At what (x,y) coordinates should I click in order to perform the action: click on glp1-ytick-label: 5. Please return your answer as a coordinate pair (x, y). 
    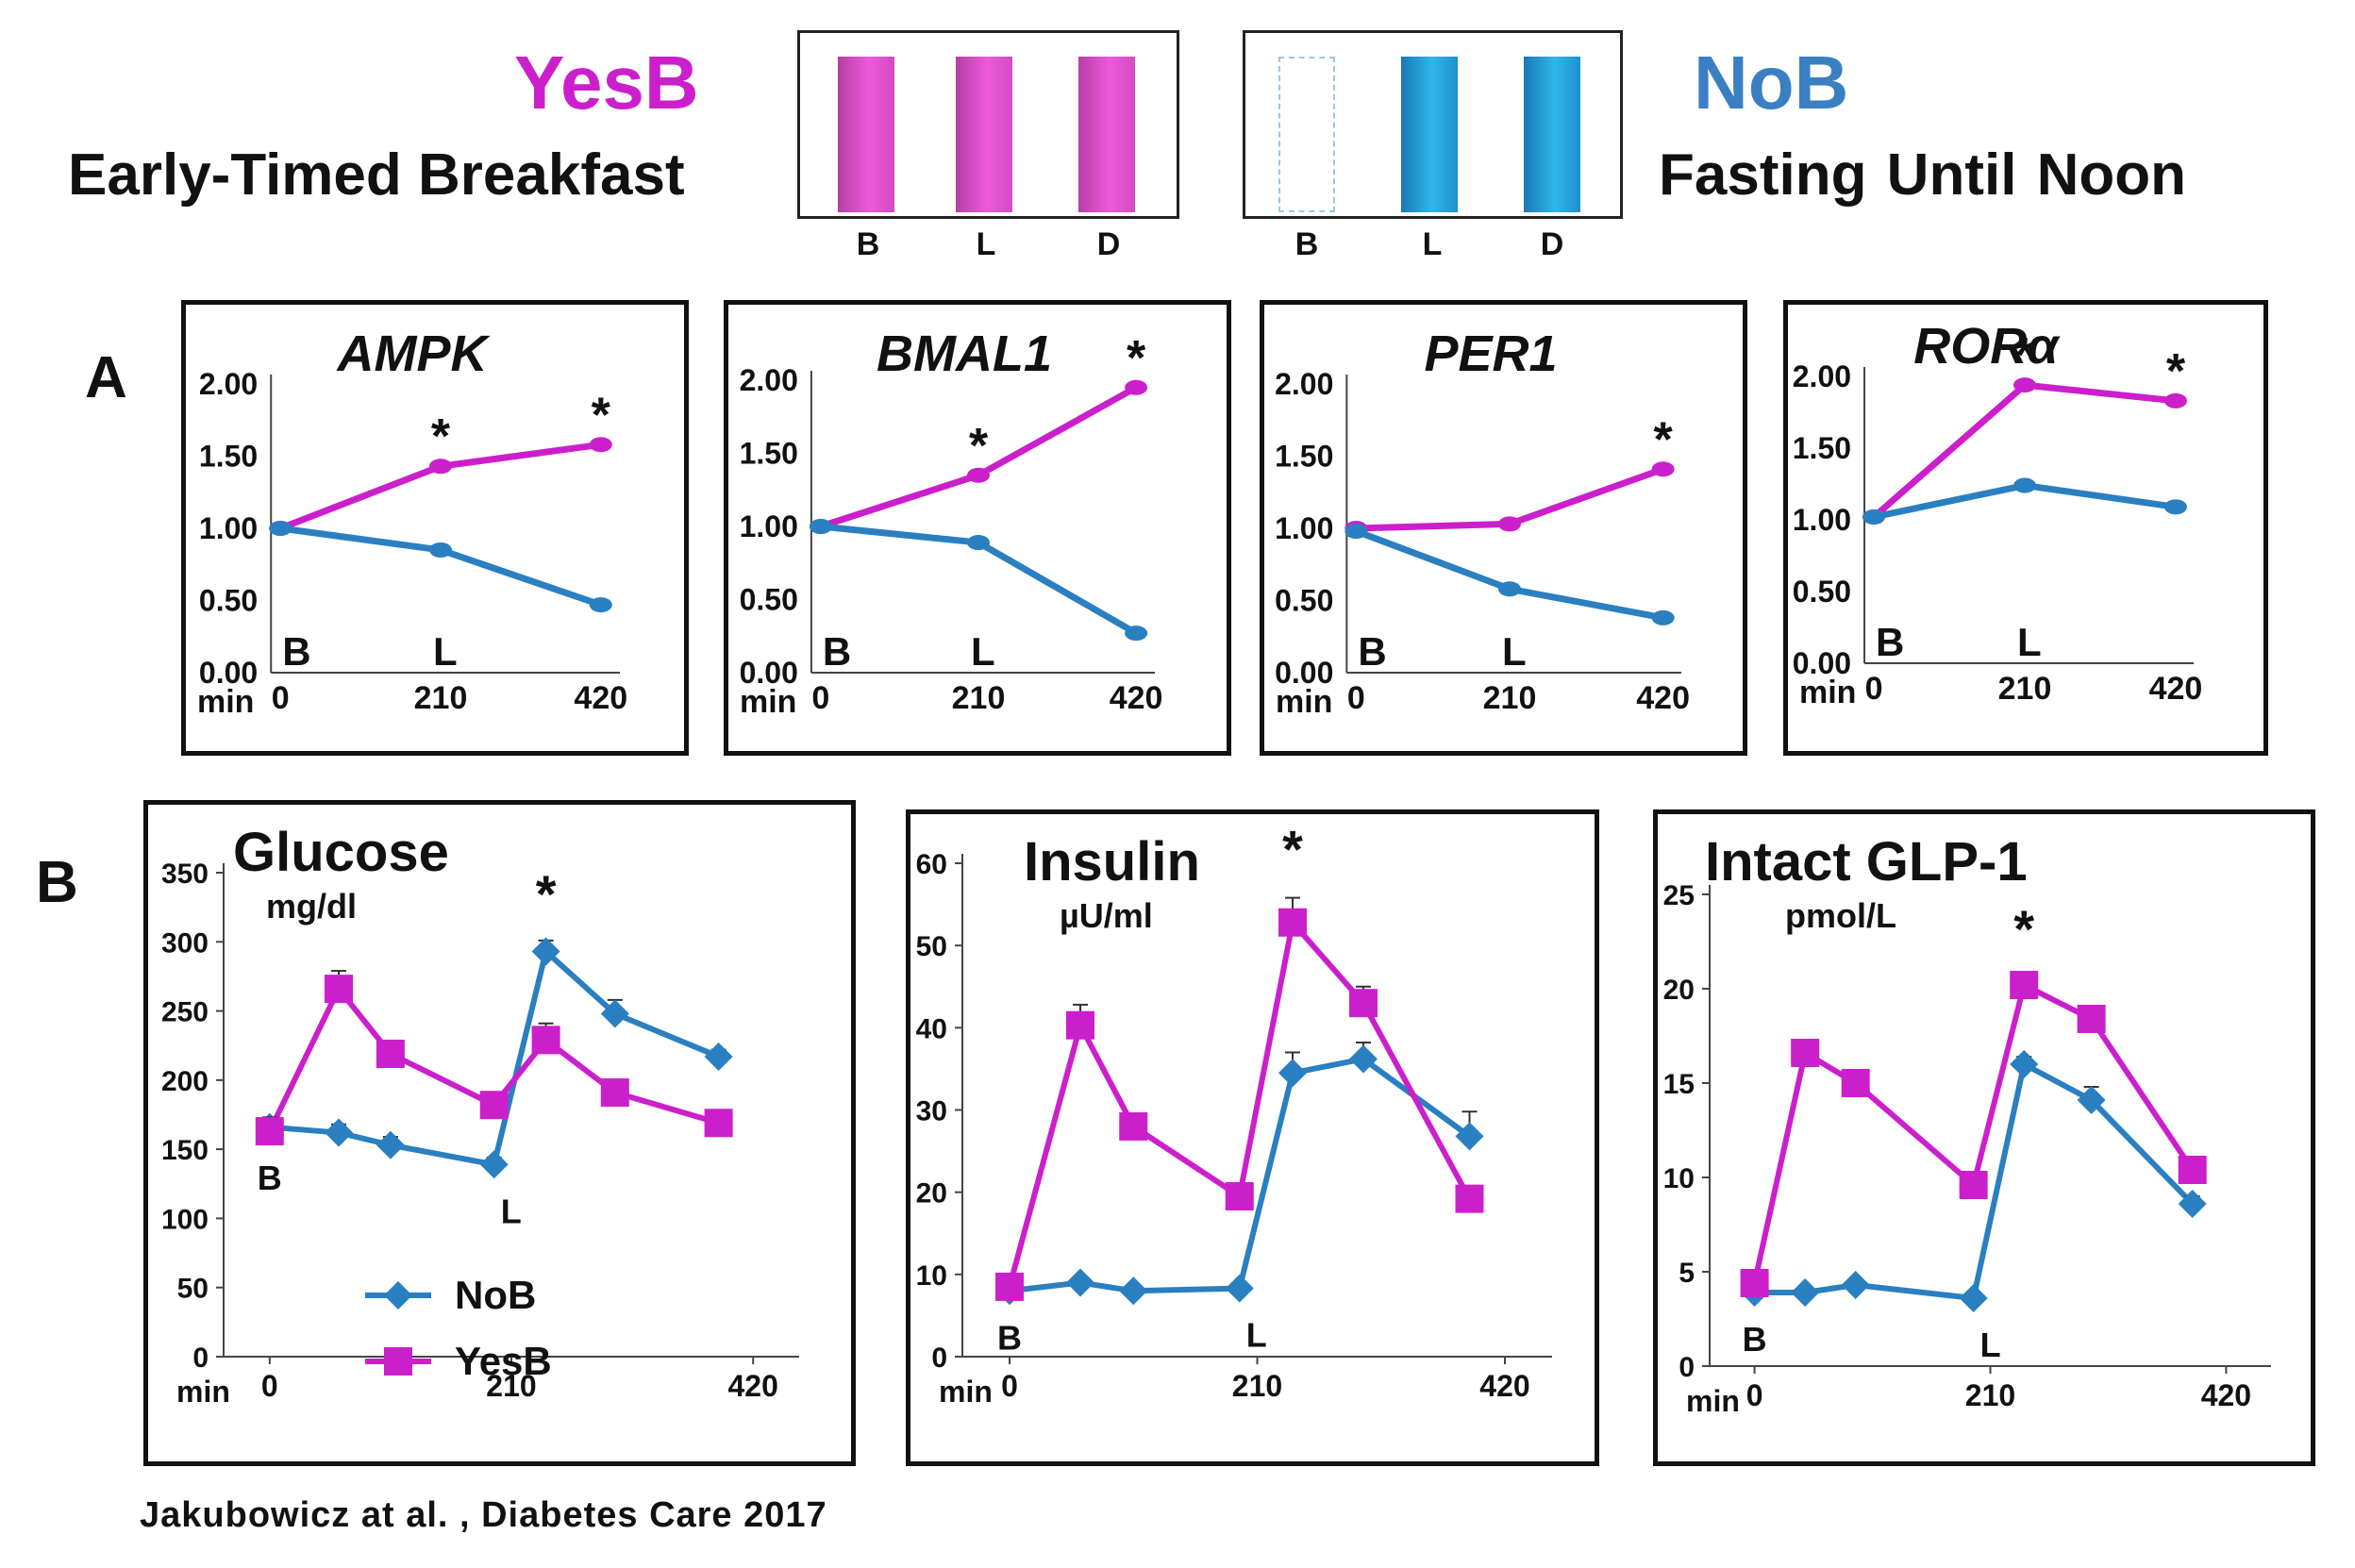
    Looking at the image, I should click on (1687, 1273).